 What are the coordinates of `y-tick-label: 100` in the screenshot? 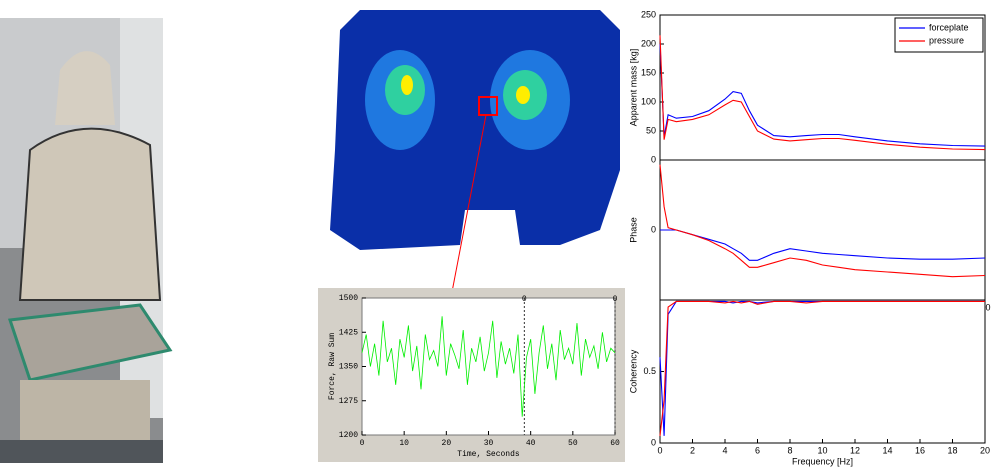 It's located at (648, 101).